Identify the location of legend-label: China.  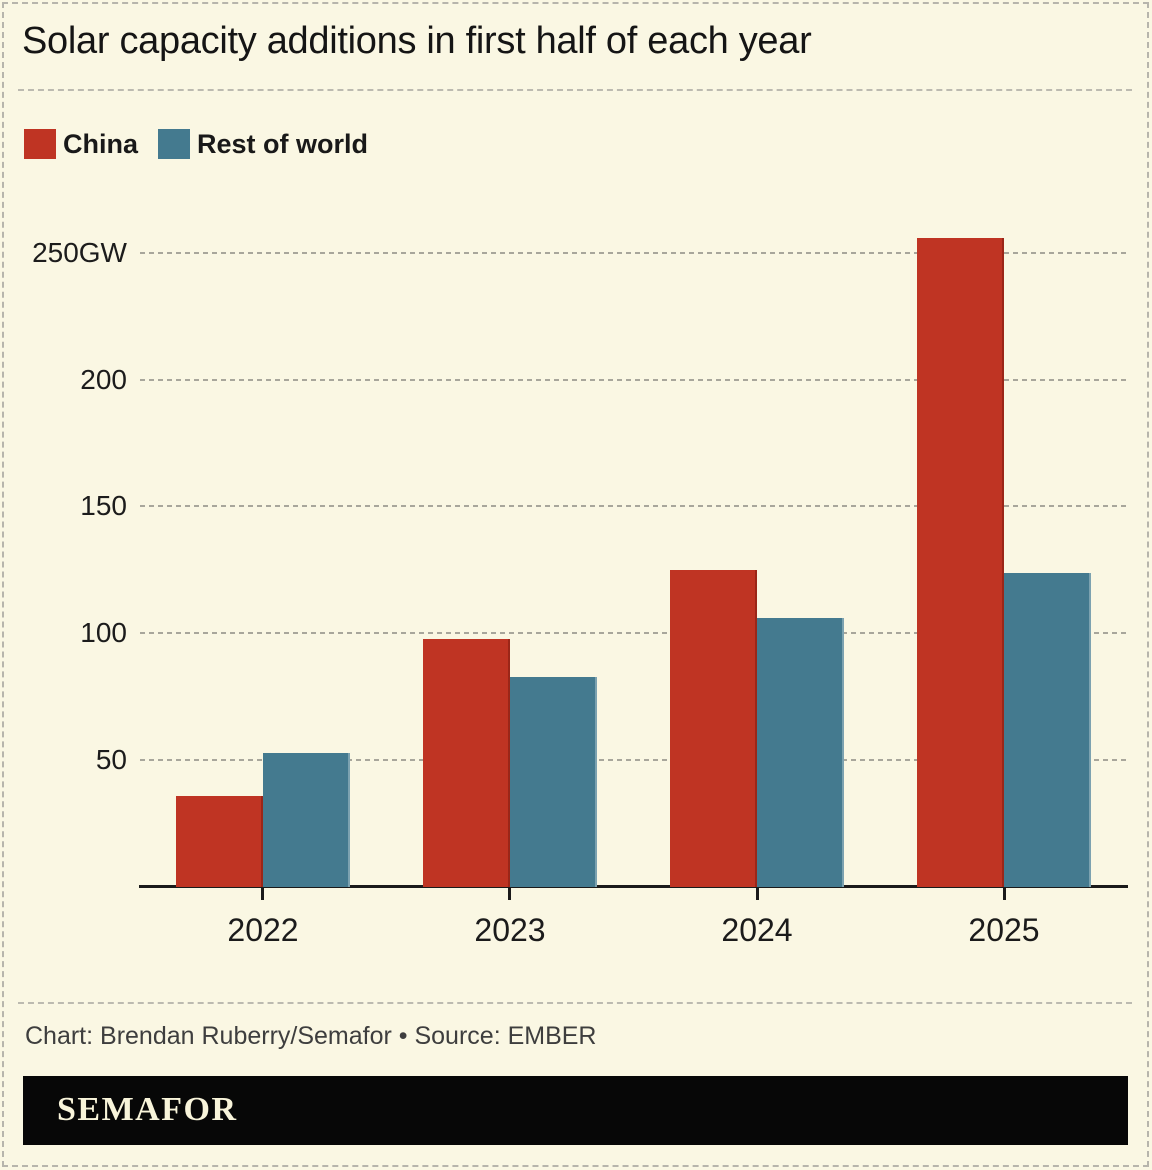
(101, 144).